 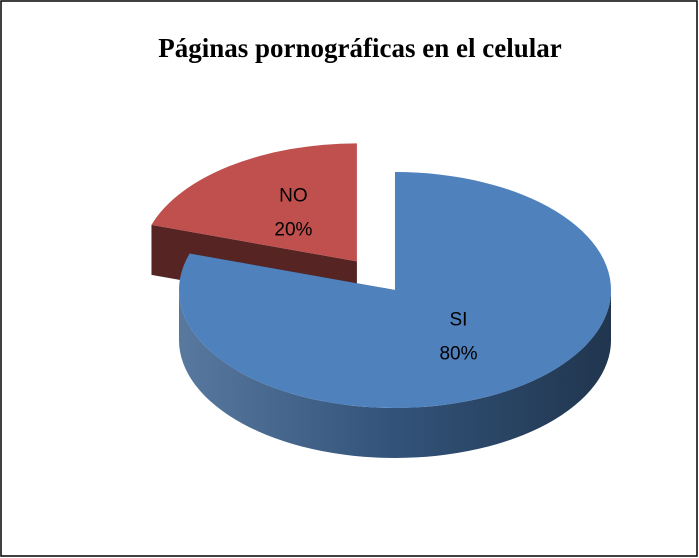 What do you see at coordinates (459, 320) in the screenshot?
I see `slice-label: SI` at bounding box center [459, 320].